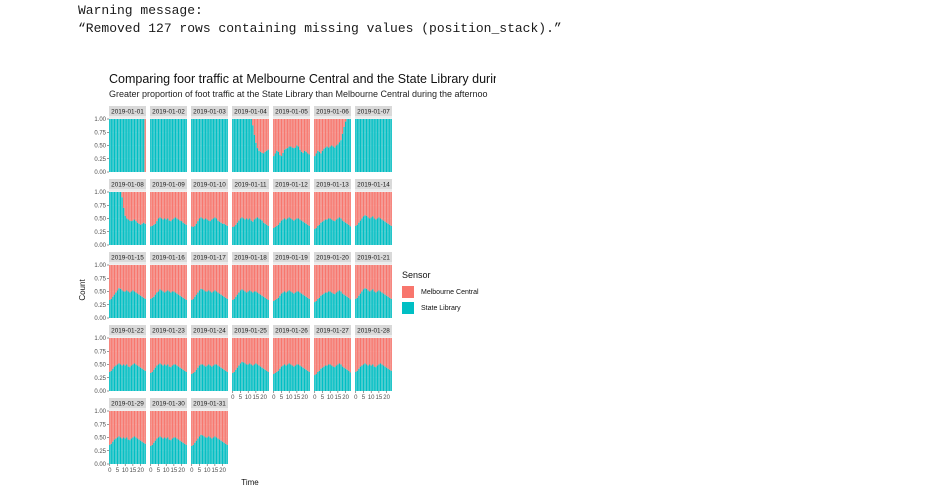 The height and width of the screenshot is (500, 946). Describe the element at coordinates (127, 404) in the screenshot. I see `facet-strip-label: 2019-01-29` at that location.